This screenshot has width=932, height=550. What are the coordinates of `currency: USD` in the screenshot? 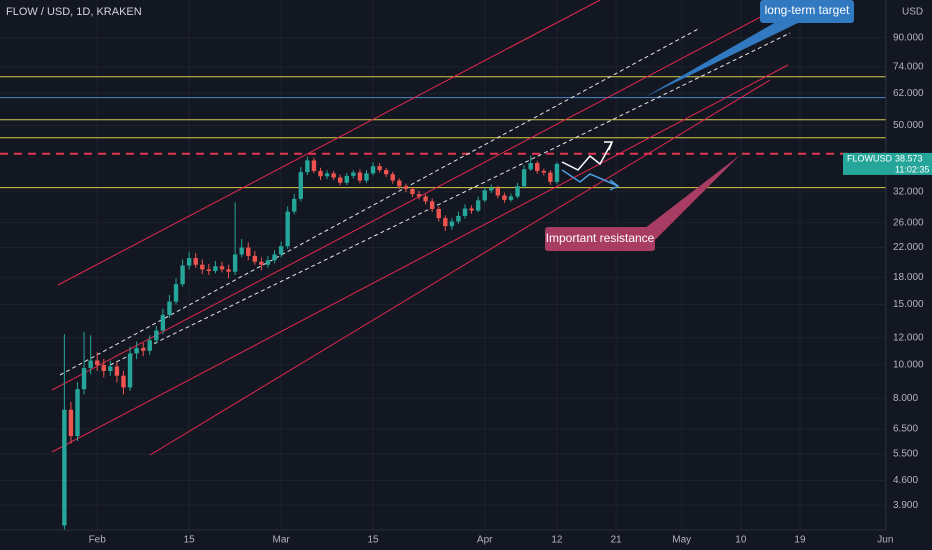 It's located at (912, 12).